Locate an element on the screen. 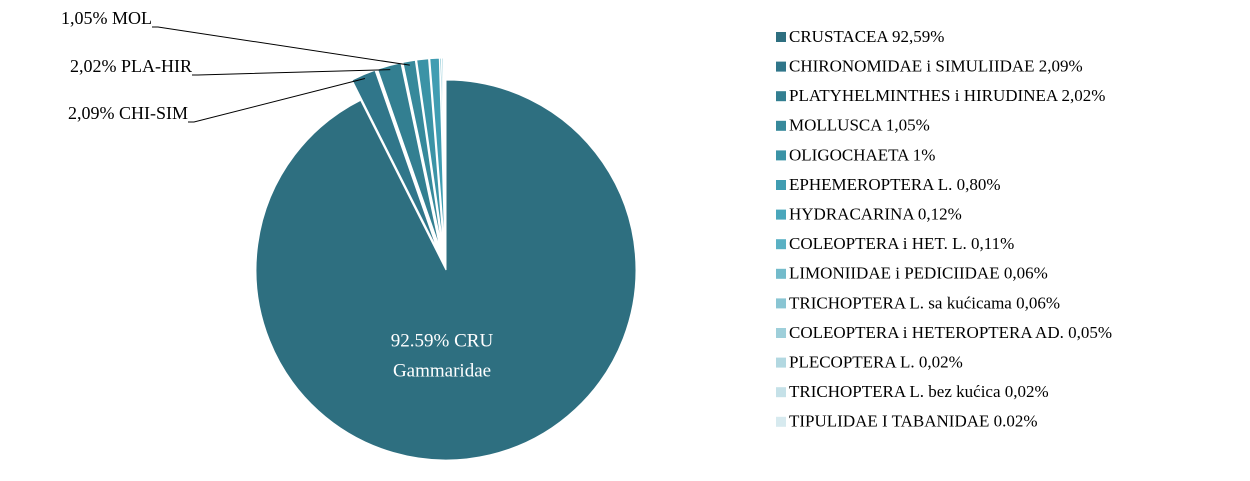 This screenshot has height=481, width=1250. legend-label: MOLLUSCA 1,05% is located at coordinates (859, 125).